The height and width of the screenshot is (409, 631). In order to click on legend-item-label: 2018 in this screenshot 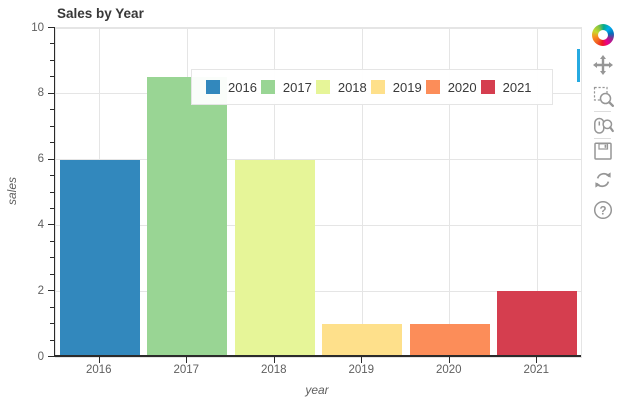, I will do `click(352, 87)`.